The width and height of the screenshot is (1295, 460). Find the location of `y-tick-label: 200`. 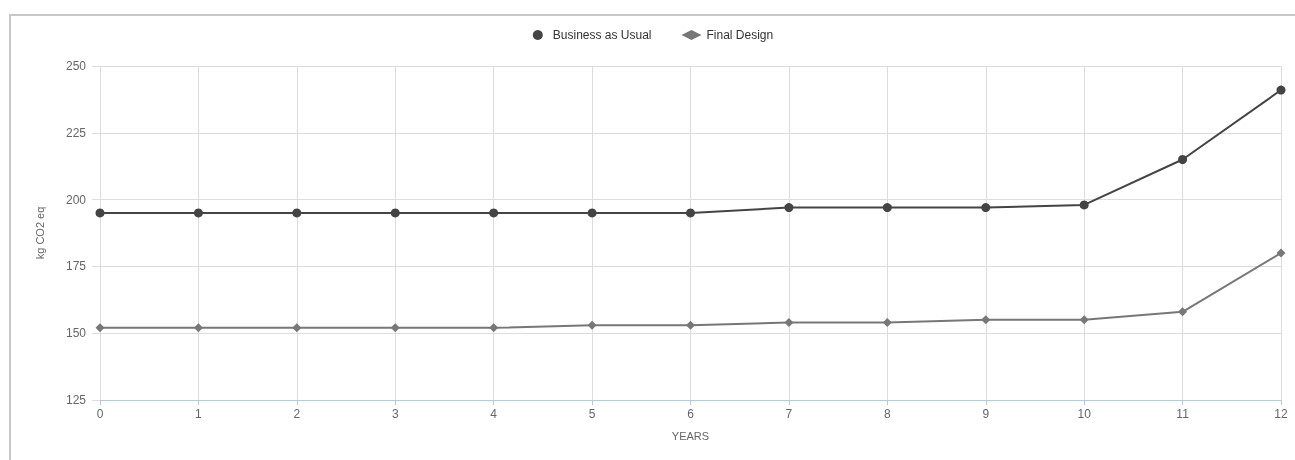

y-tick-label: 200 is located at coordinates (76, 199).